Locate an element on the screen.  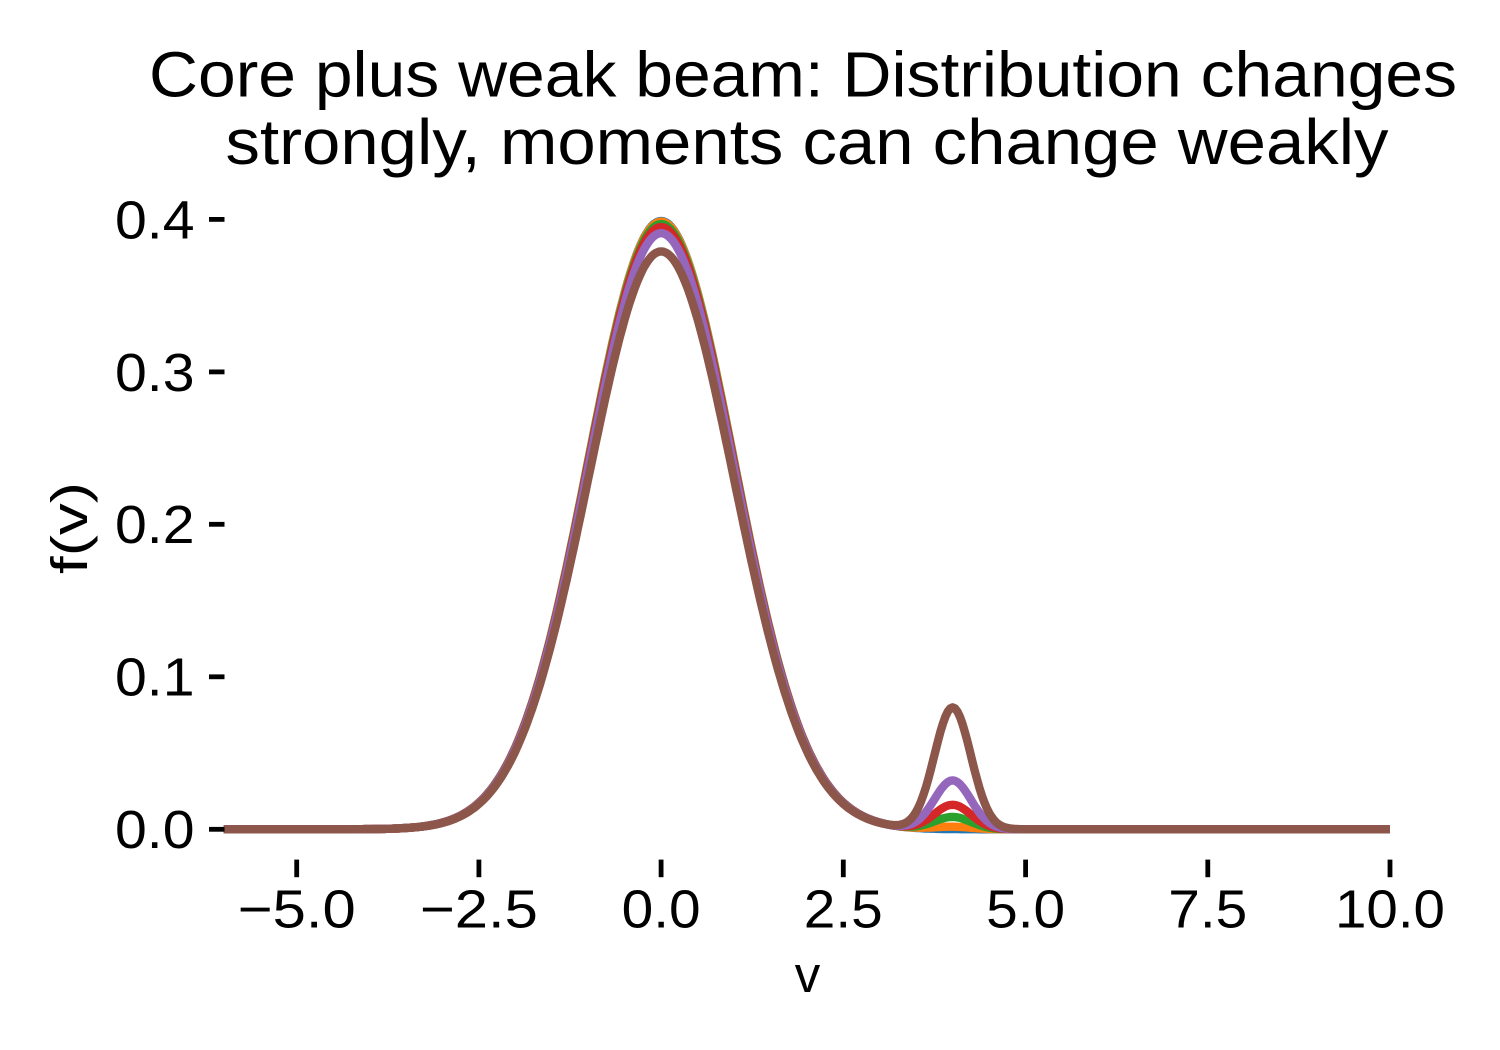
svg-text: −5.0 is located at coordinates (297, 910).